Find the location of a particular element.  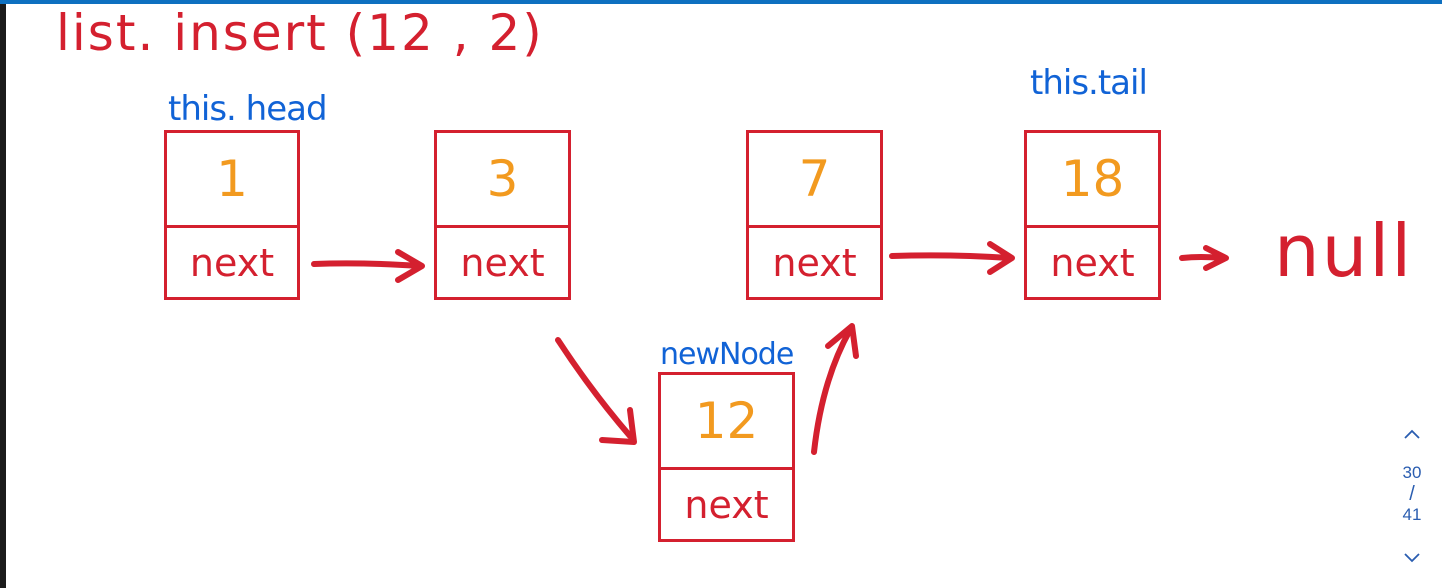

arrow-node4-to-null is located at coordinates (1204, 258).